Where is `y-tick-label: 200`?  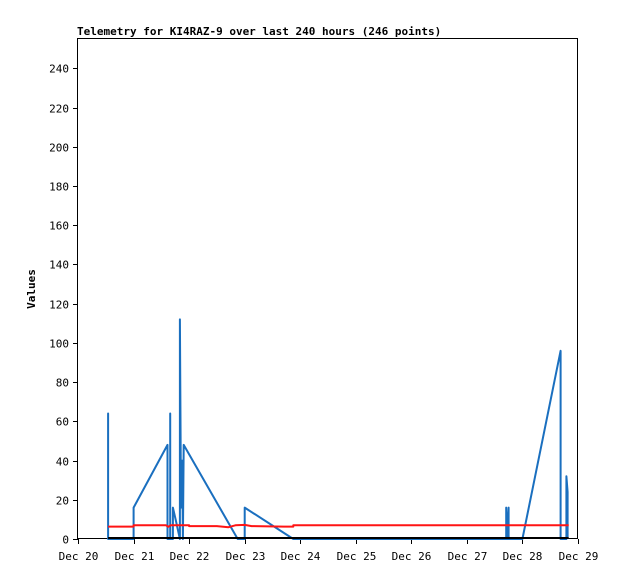 y-tick-label: 200 is located at coordinates (59, 148).